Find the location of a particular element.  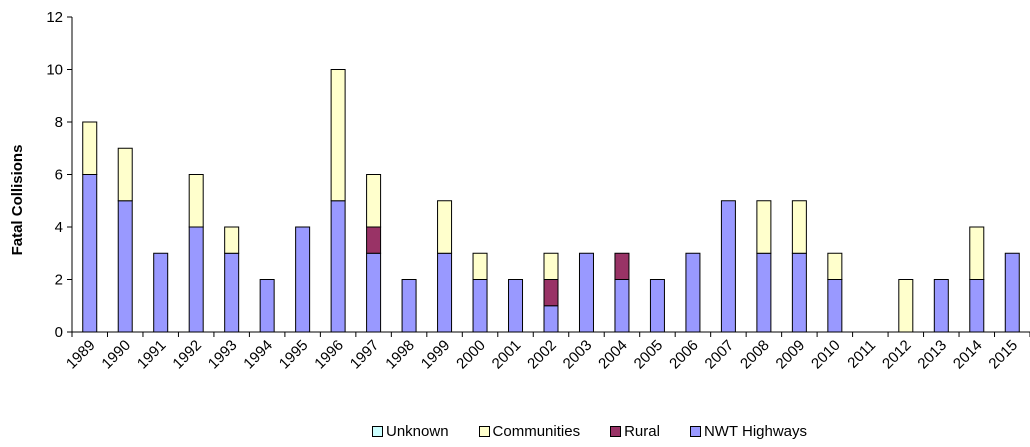

legend-item-rural: Rural is located at coordinates (635, 431).